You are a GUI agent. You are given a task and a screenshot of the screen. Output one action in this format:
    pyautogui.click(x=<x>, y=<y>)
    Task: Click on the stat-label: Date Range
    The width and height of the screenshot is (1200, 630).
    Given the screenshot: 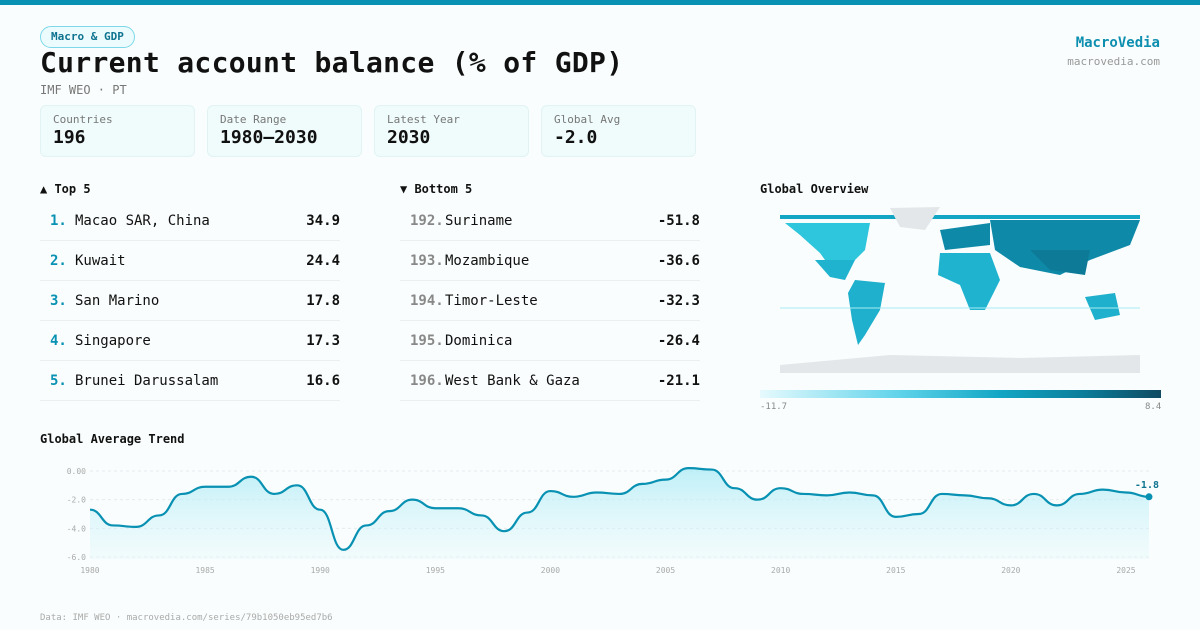 What is the action you would take?
    pyautogui.click(x=253, y=119)
    